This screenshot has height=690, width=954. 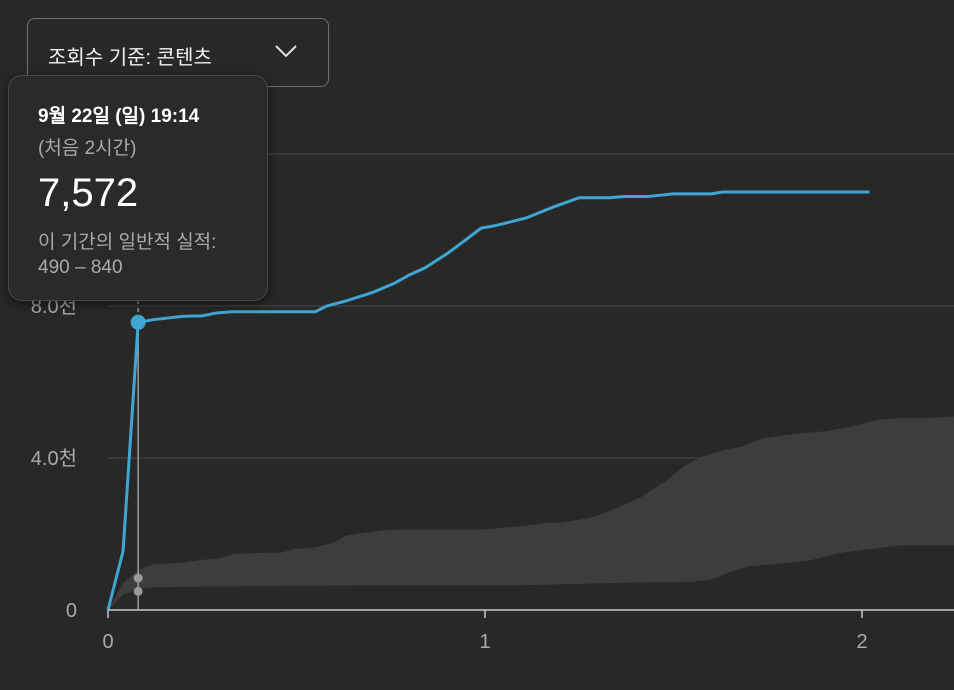 What do you see at coordinates (861, 642) in the screenshot?
I see `x-tick-label: 2` at bounding box center [861, 642].